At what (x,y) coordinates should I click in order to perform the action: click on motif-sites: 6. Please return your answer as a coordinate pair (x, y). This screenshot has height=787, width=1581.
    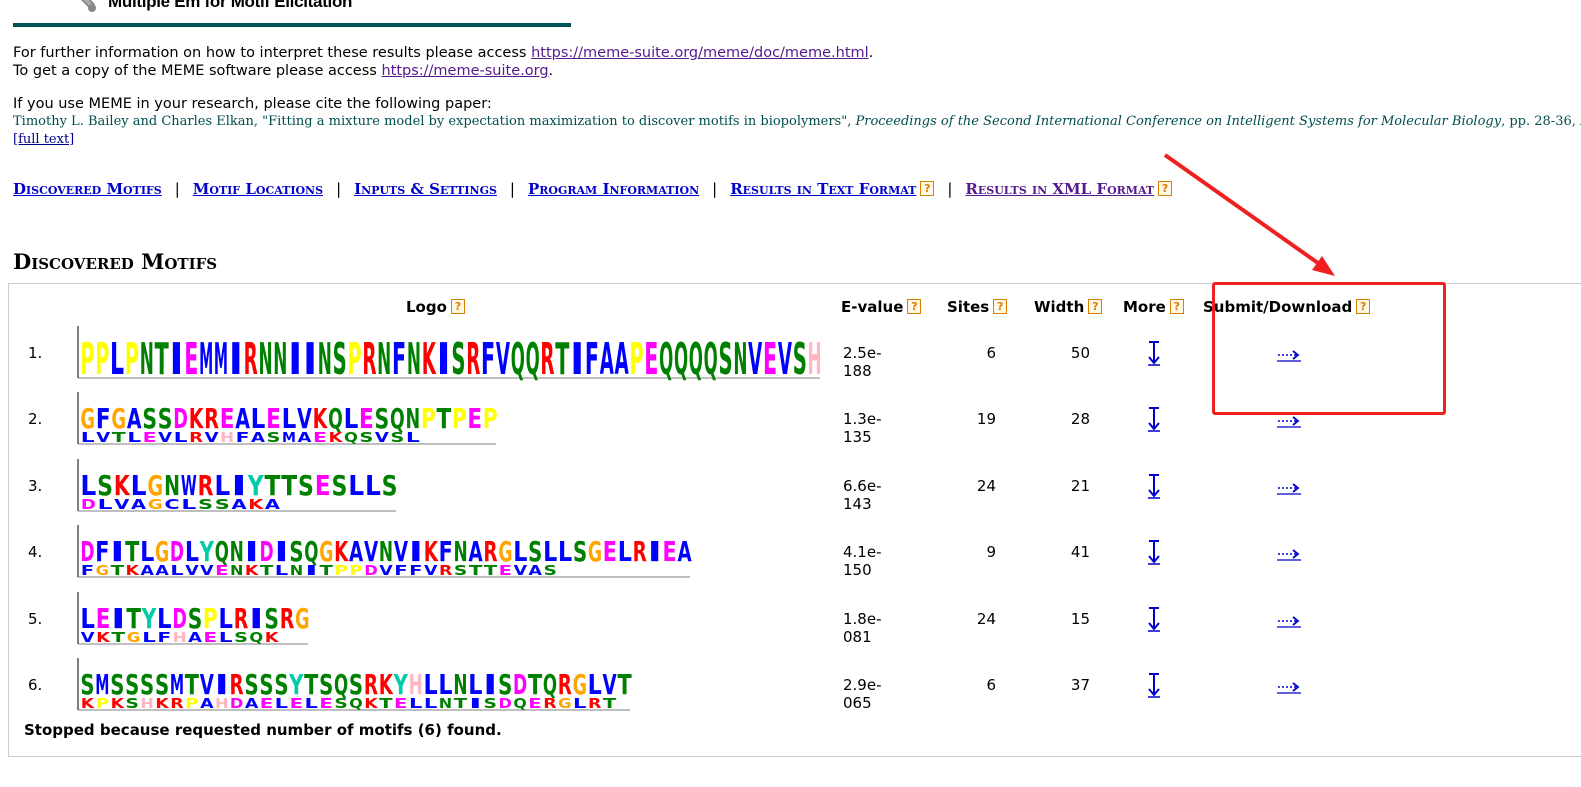
    Looking at the image, I should click on (991, 353).